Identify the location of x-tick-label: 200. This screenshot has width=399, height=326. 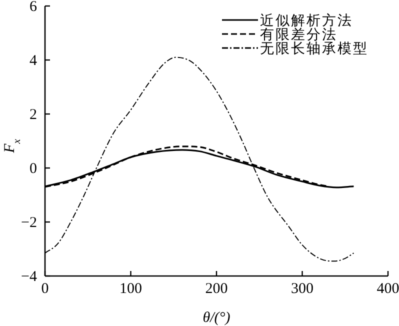
(216, 289).